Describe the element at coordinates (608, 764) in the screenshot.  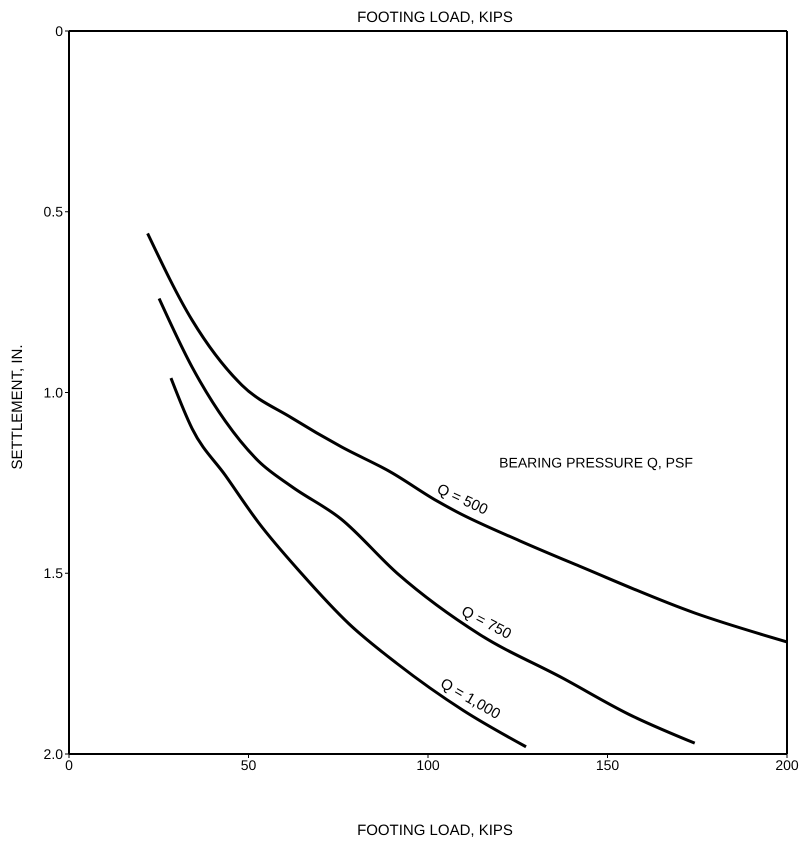
I see `x-tick-label: 150` at that location.